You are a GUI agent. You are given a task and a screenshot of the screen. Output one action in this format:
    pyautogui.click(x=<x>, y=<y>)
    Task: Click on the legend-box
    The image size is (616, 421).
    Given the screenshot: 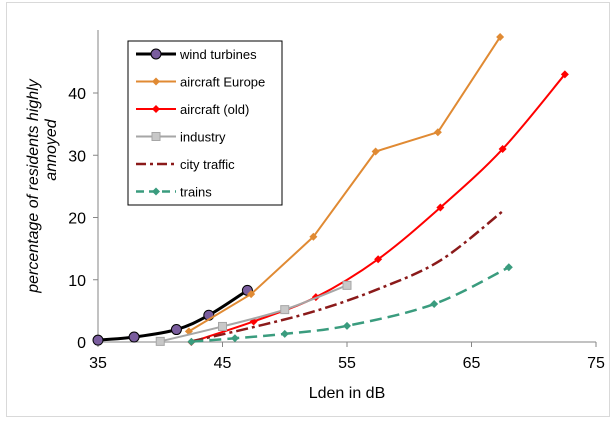 What is the action you would take?
    pyautogui.click(x=205, y=123)
    